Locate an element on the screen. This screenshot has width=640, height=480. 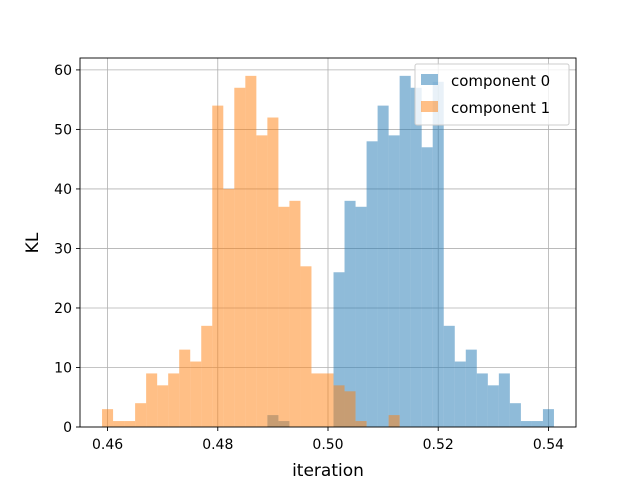
legend: component 0 component 1 is located at coordinates (492, 94).